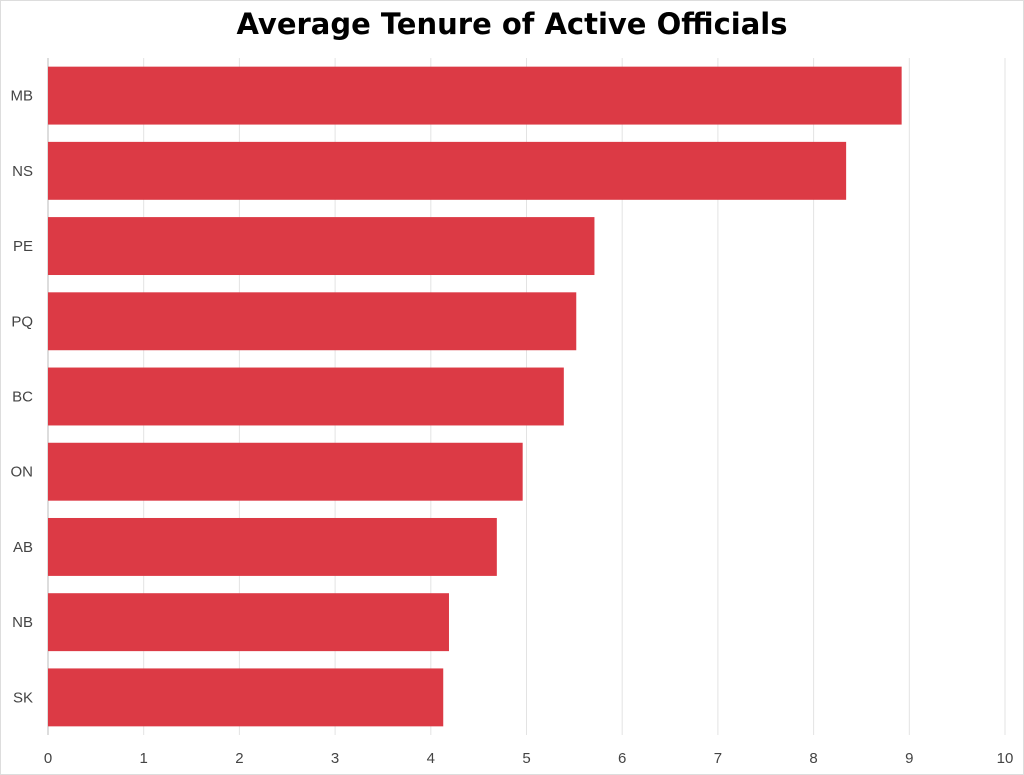  I want to click on bar-pq, so click(312, 321).